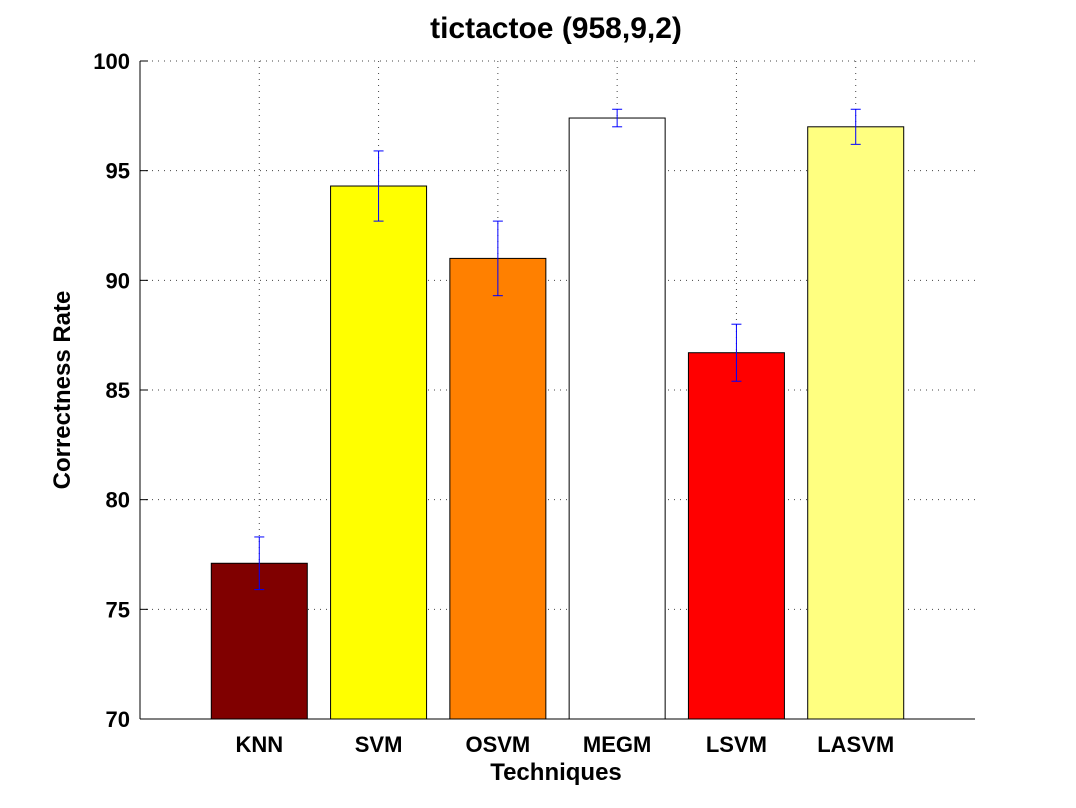  Describe the element at coordinates (118, 719) in the screenshot. I see `y-tick-label: 70` at that location.